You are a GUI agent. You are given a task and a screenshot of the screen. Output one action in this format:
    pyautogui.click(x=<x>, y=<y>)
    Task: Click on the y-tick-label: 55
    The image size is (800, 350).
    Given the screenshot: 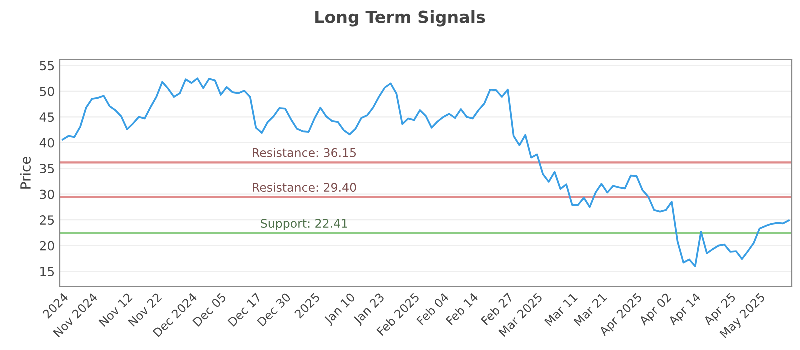 What is the action you would take?
    pyautogui.click(x=47, y=66)
    